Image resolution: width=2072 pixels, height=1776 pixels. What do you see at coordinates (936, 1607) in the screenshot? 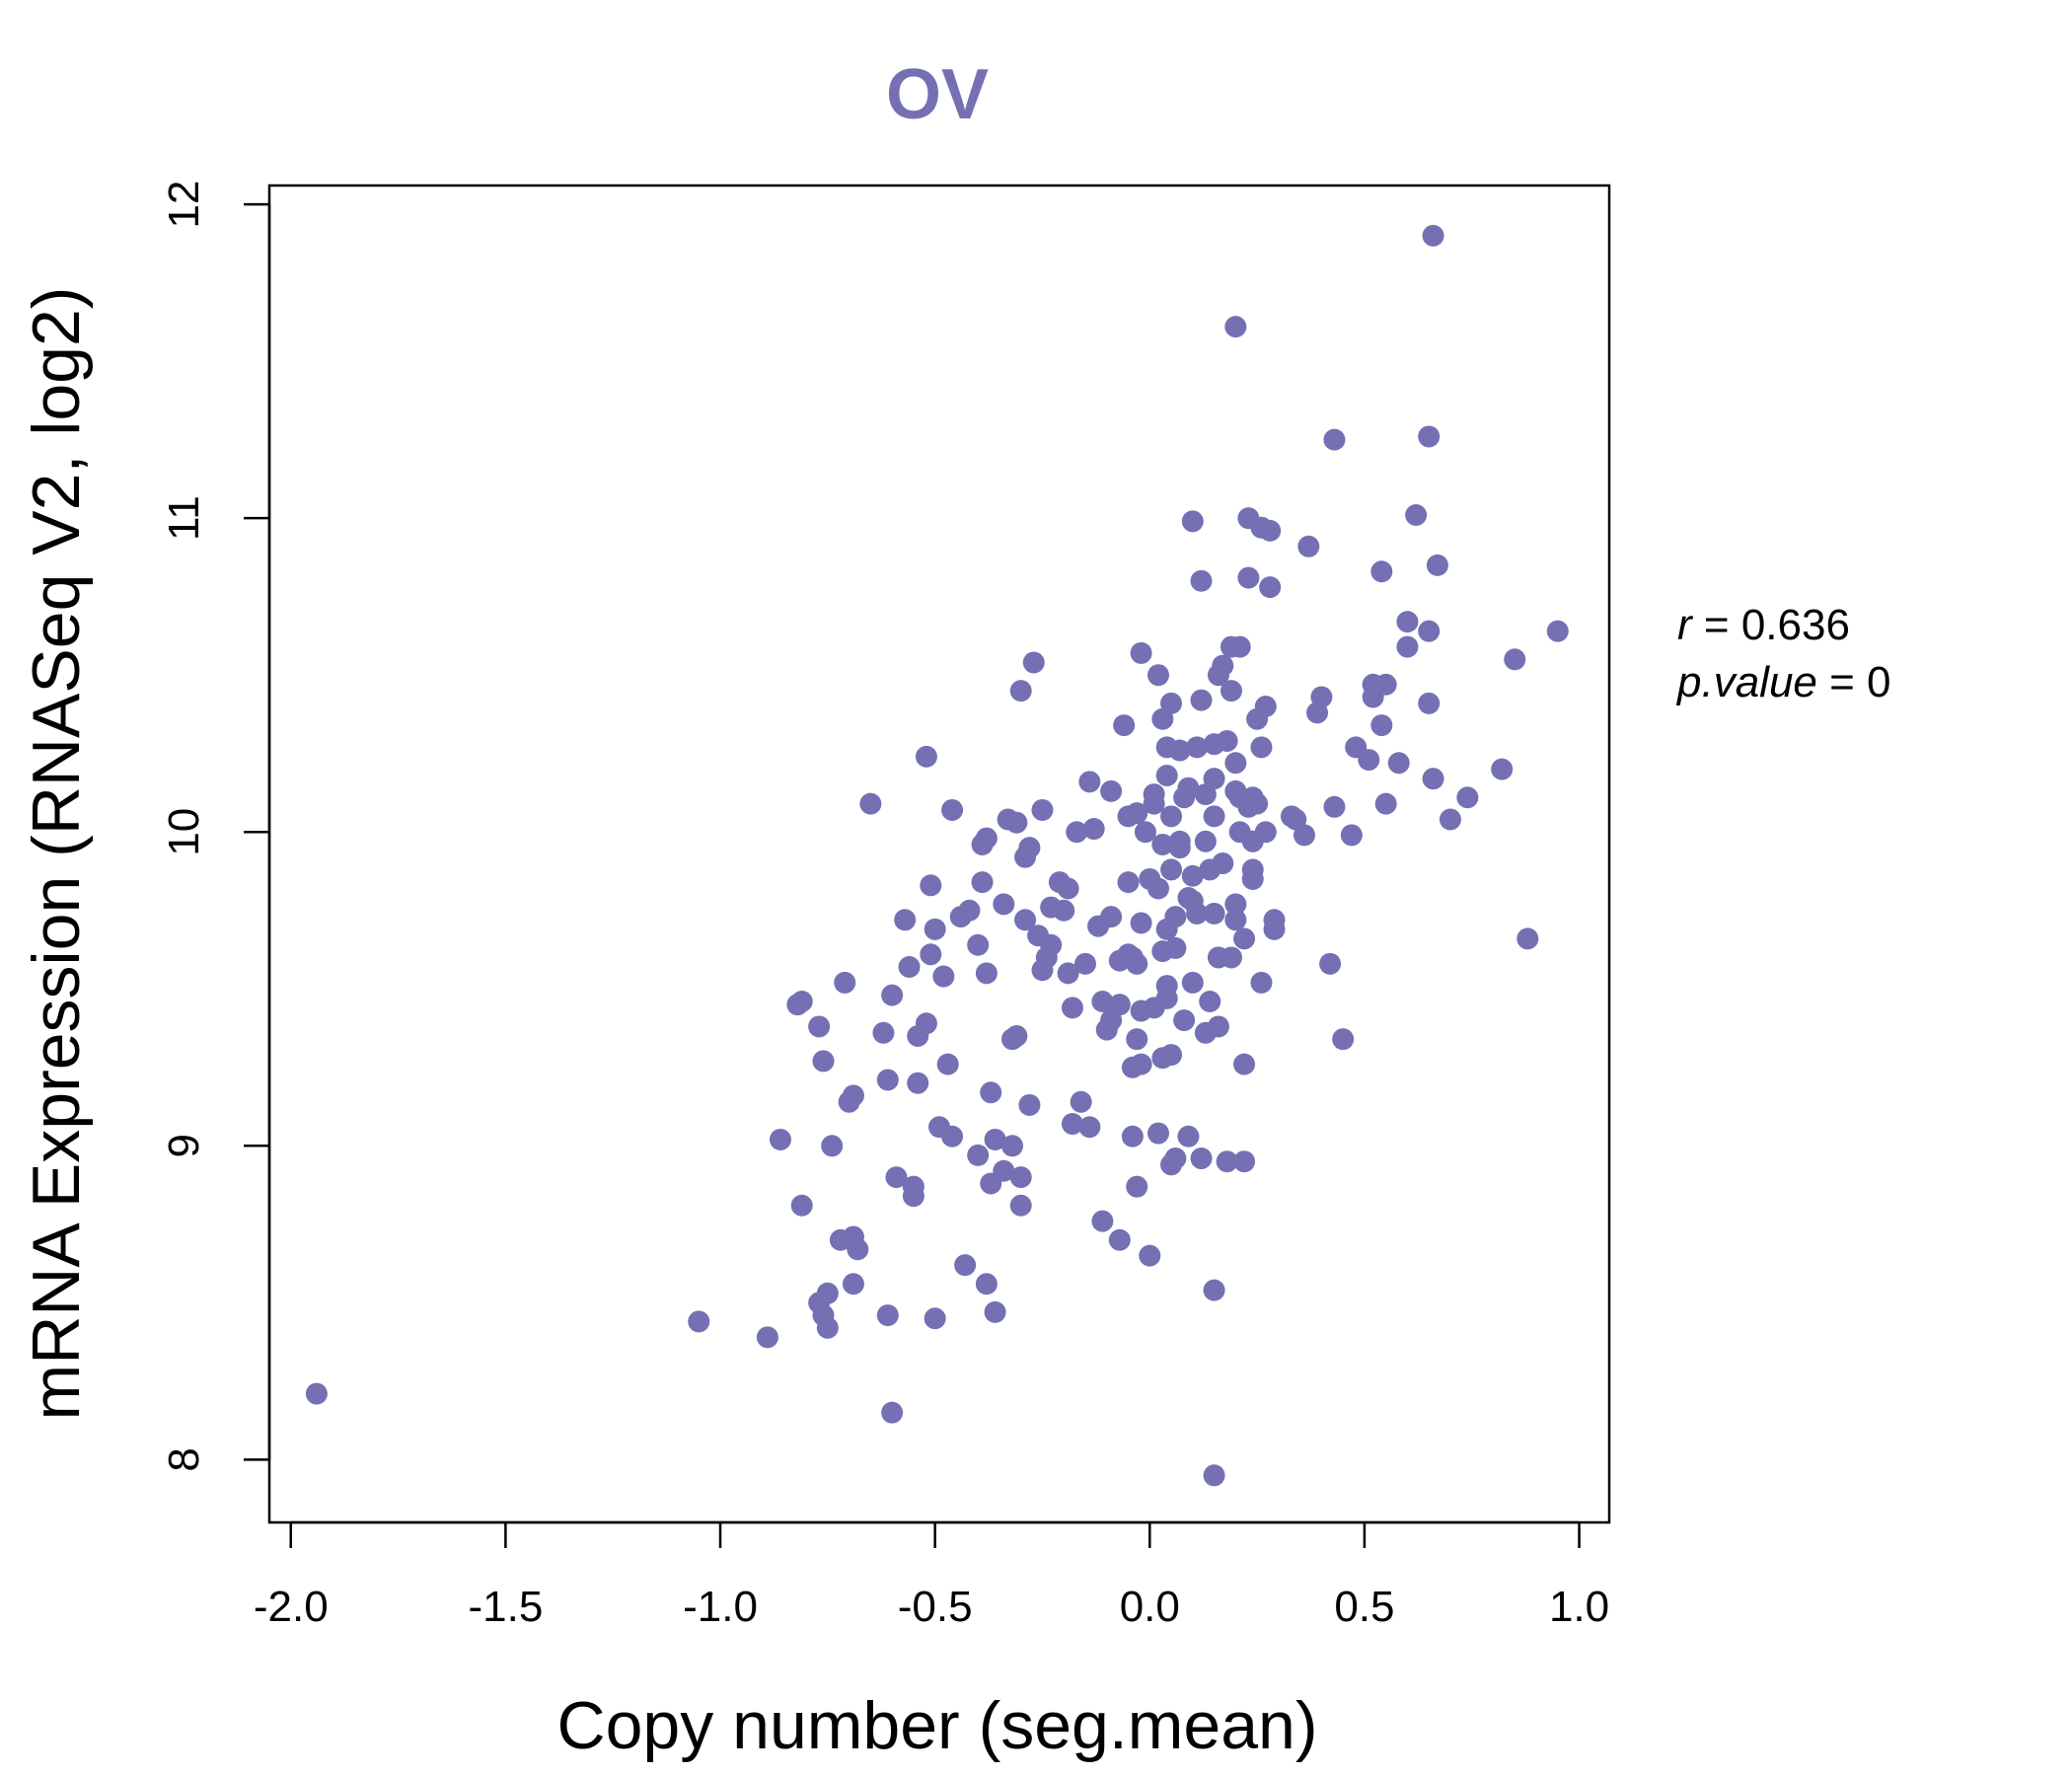
I see `x-tick-label: -0.5` at bounding box center [936, 1607].